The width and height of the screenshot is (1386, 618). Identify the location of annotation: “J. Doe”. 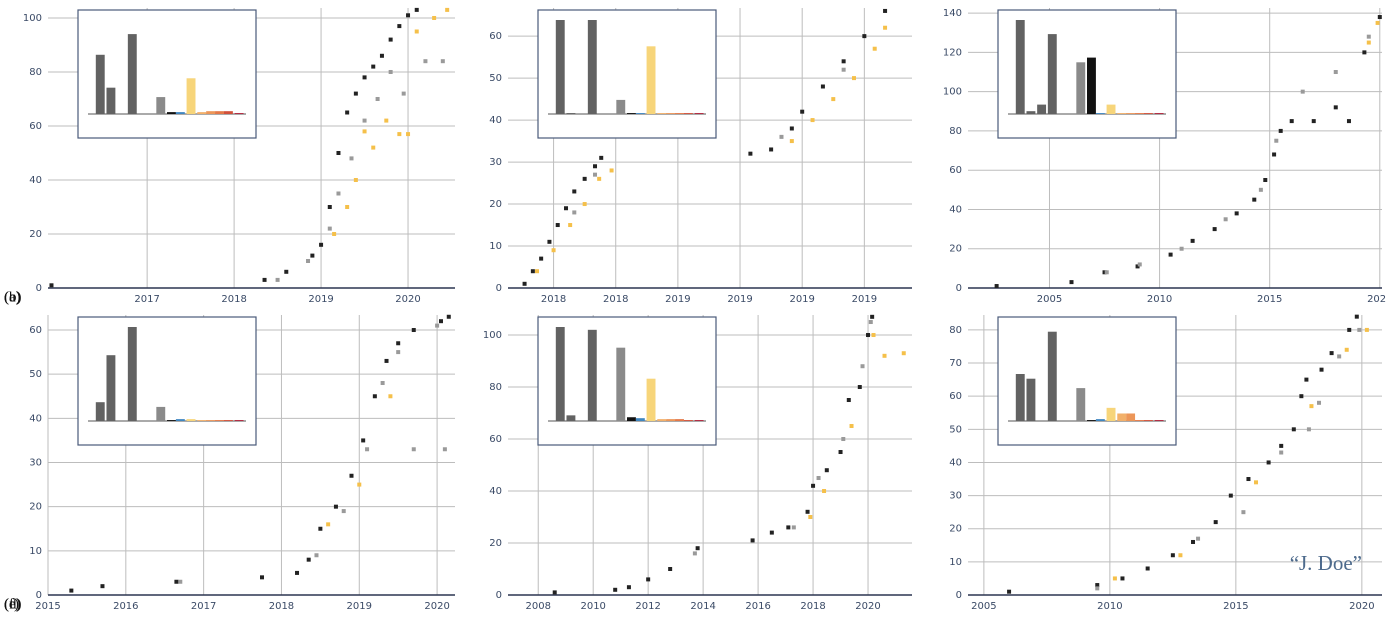
(1326, 563).